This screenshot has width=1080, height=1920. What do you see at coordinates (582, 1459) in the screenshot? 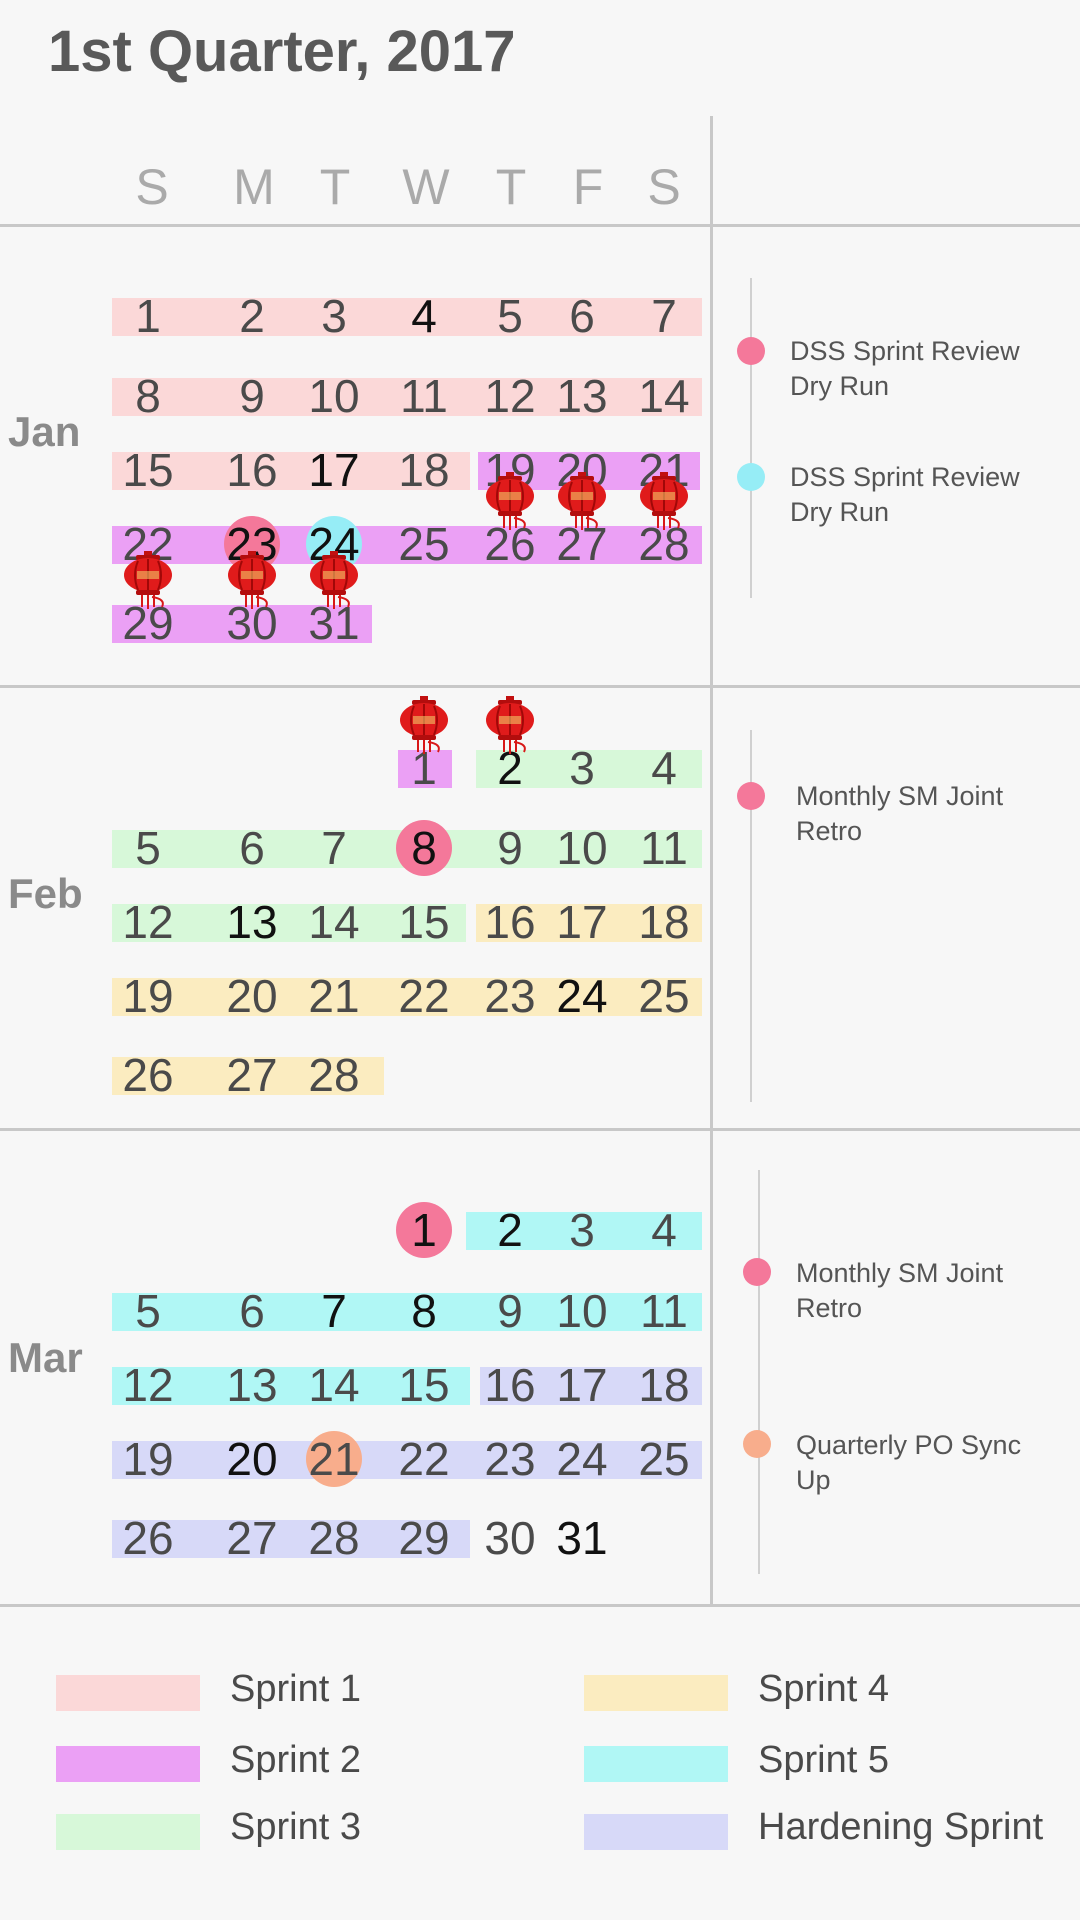
I see `day-mar-24: 24` at bounding box center [582, 1459].